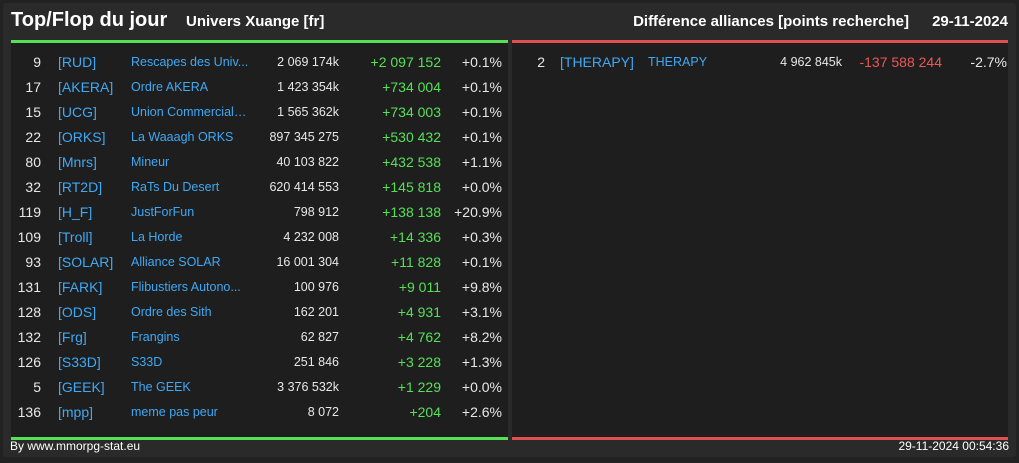  What do you see at coordinates (29, 312) in the screenshot?
I see `rank-cell: 128` at bounding box center [29, 312].